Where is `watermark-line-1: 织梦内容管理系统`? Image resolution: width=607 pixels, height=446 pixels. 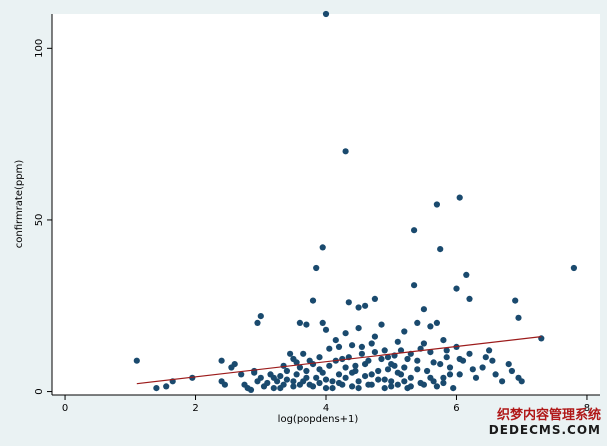
watermark-line-1: 织梦内容管理系统 is located at coordinates (548, 416).